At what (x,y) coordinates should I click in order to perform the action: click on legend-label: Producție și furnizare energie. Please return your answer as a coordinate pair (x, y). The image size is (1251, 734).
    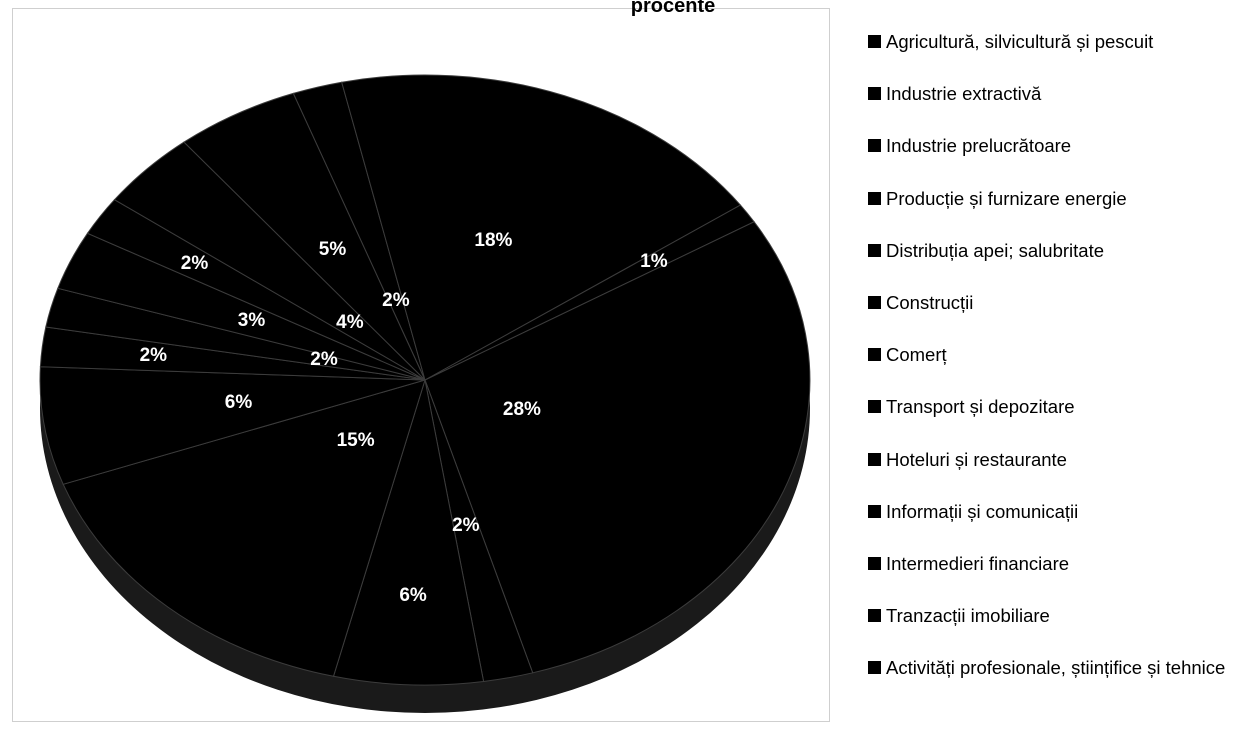
    Looking at the image, I should click on (1006, 198).